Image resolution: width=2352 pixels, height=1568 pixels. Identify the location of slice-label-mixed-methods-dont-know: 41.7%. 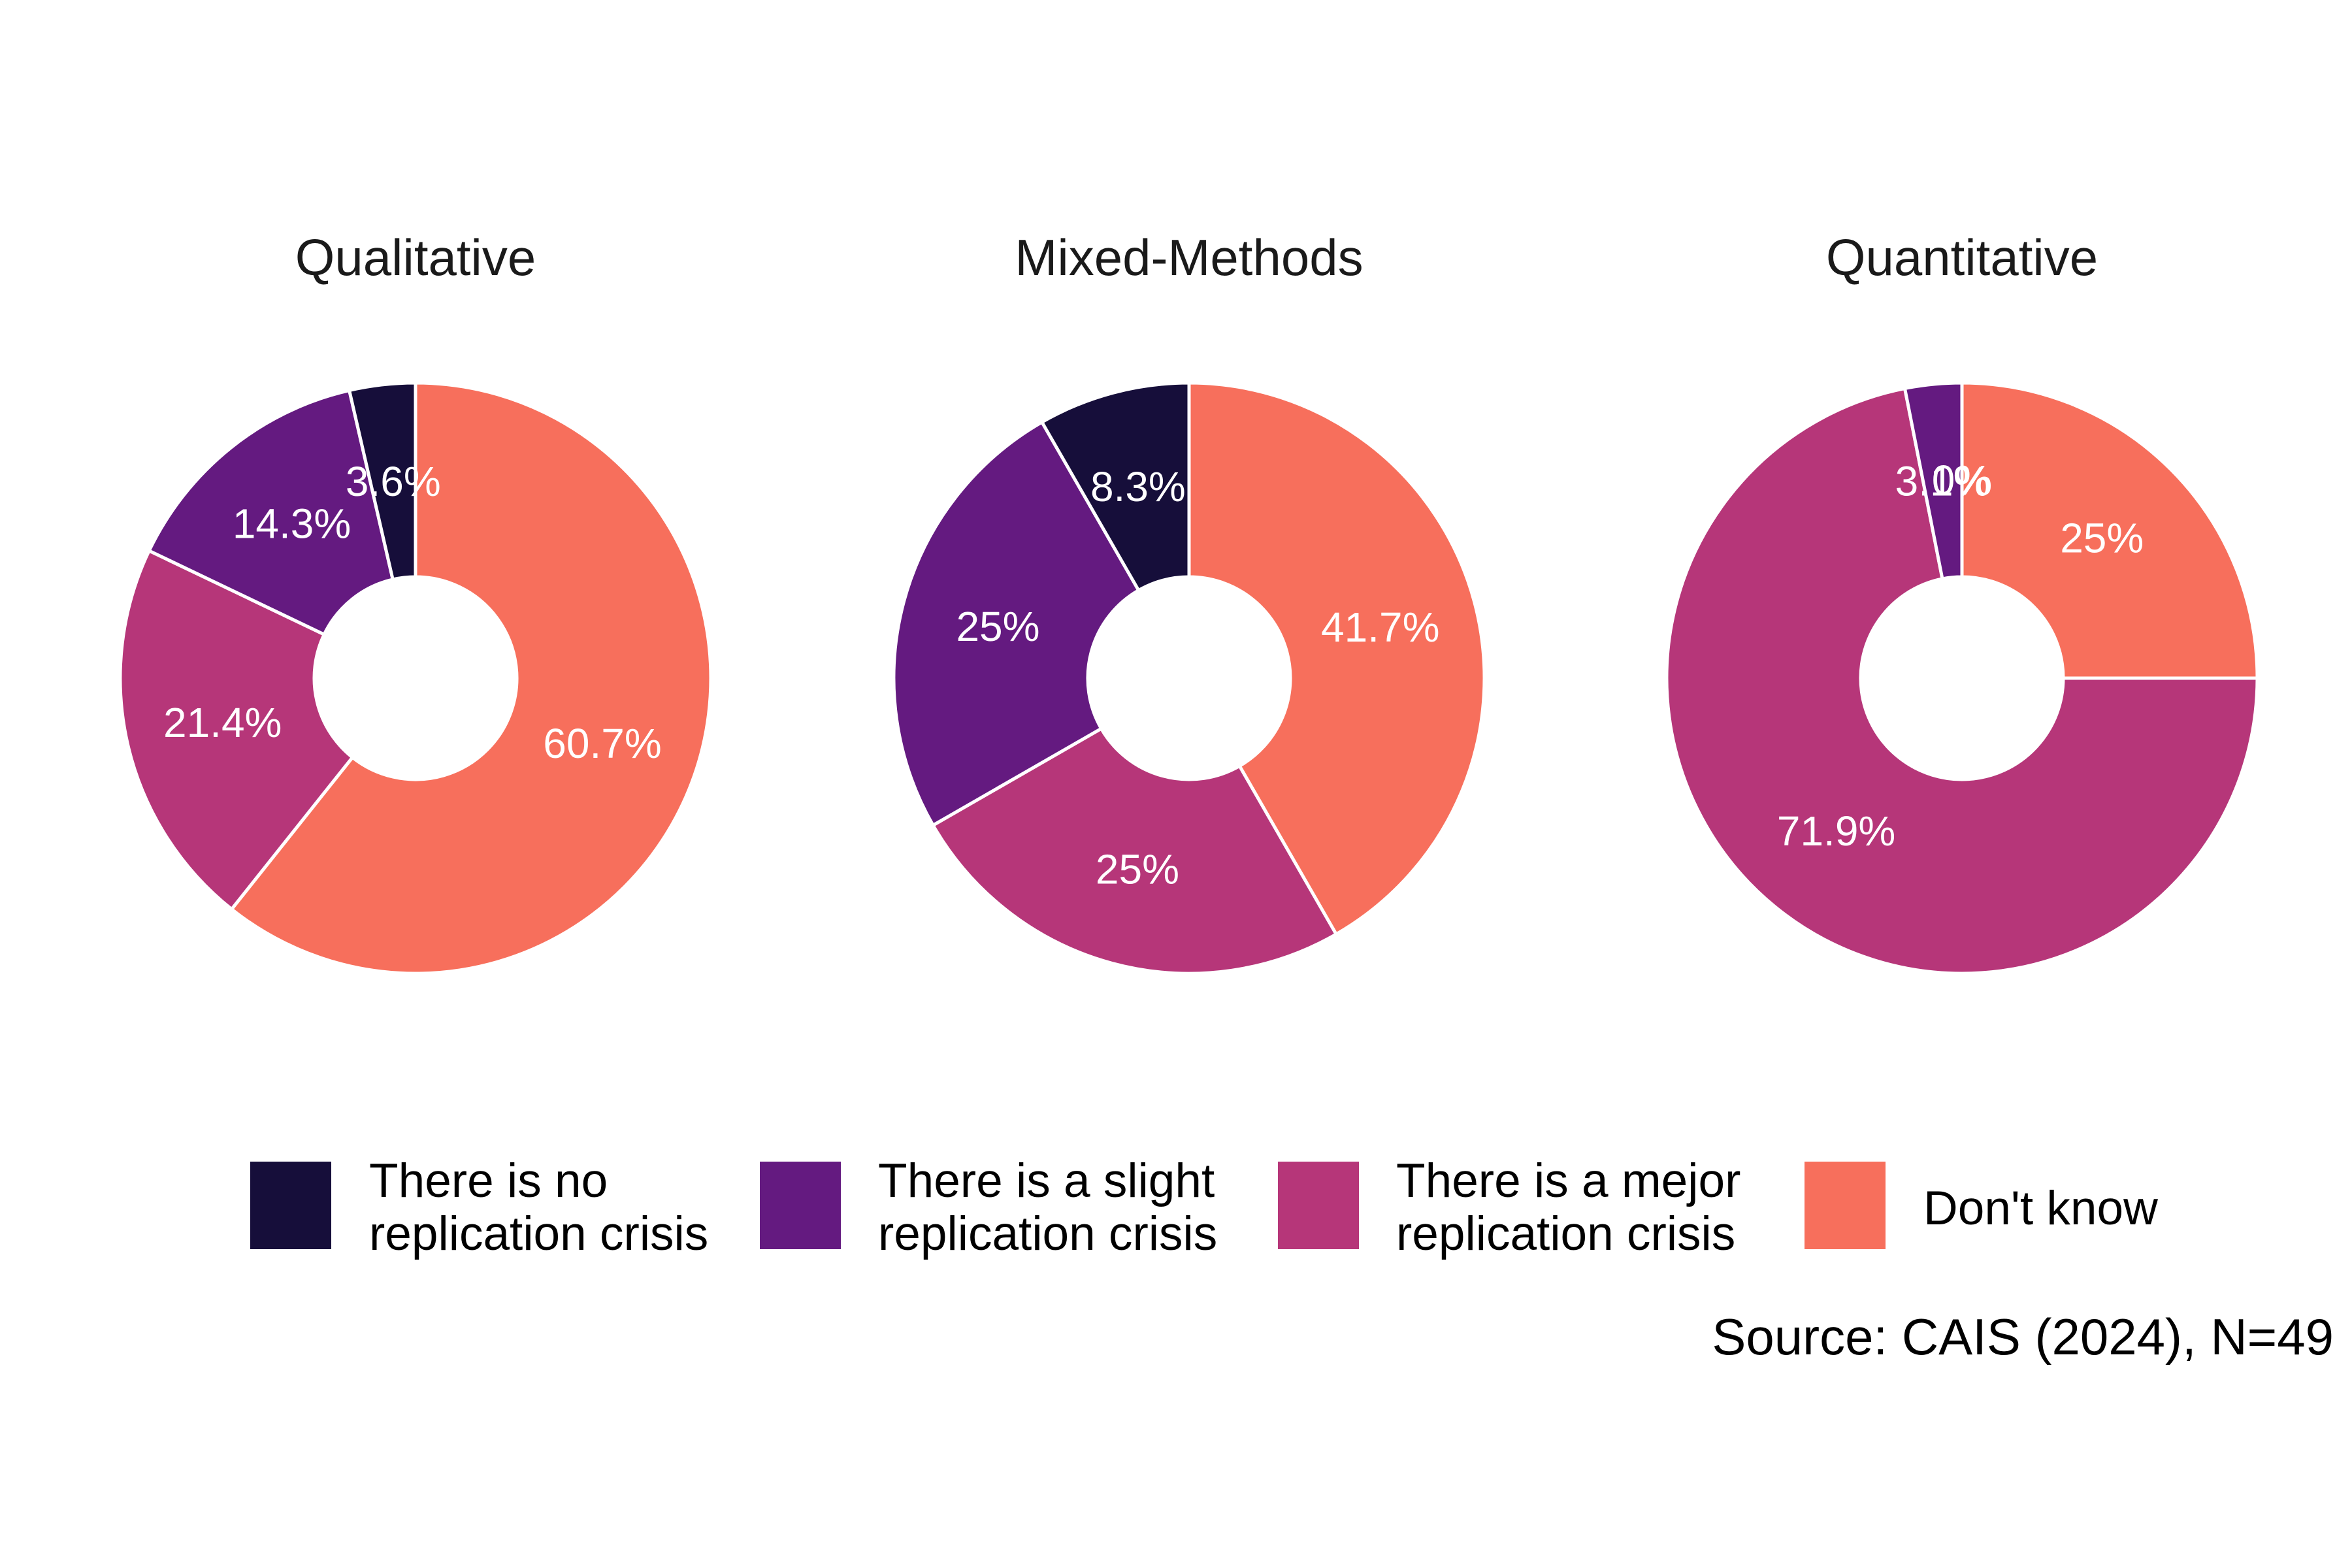
(1380, 627).